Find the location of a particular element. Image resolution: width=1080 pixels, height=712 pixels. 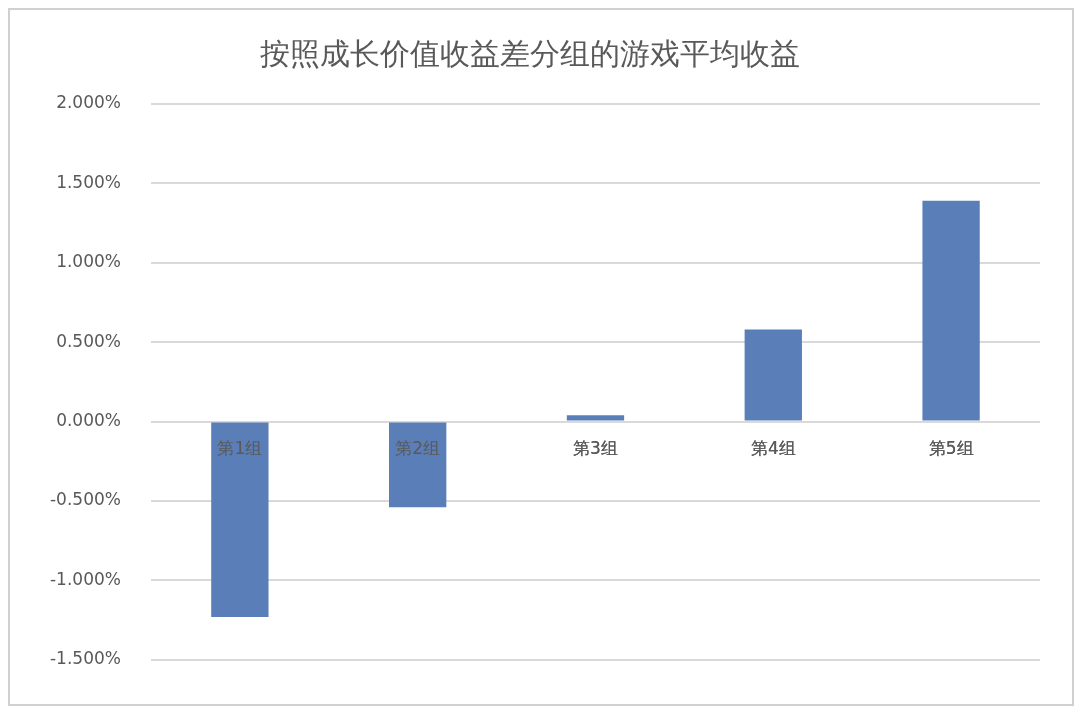

y-tick-label: 1.500% is located at coordinates (88, 181).